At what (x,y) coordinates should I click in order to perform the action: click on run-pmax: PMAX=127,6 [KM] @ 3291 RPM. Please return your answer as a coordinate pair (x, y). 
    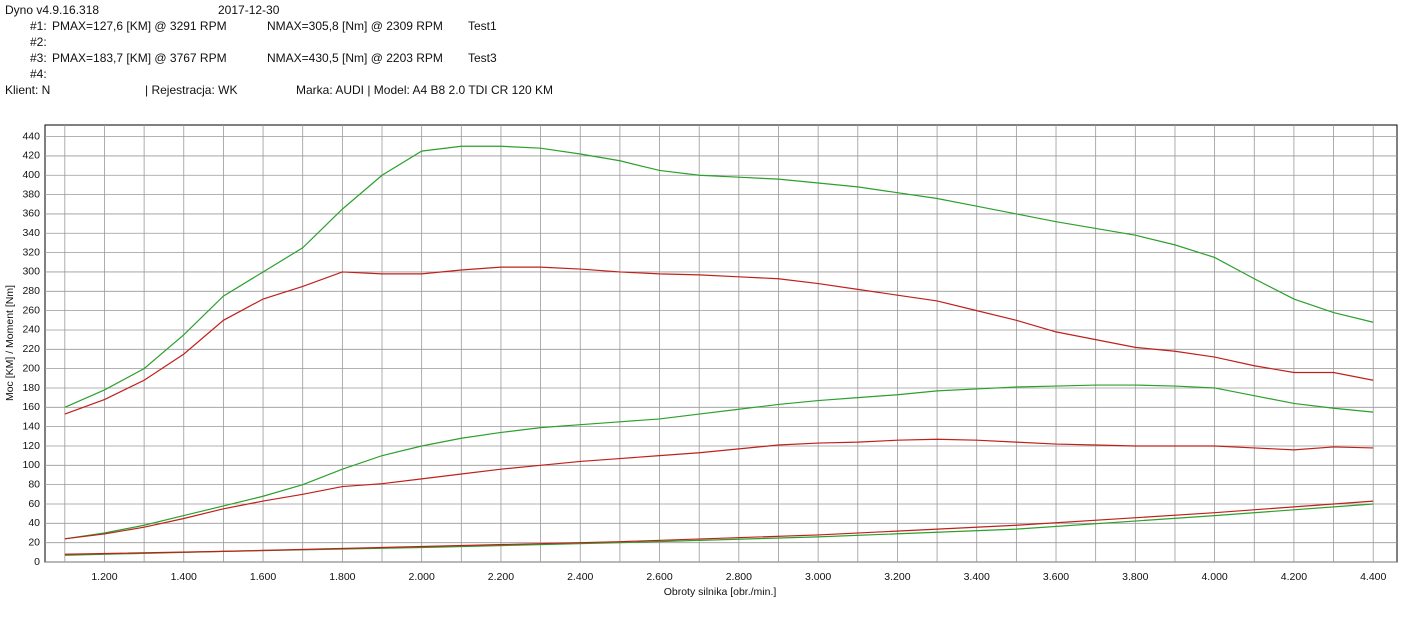
    Looking at the image, I should click on (139, 26).